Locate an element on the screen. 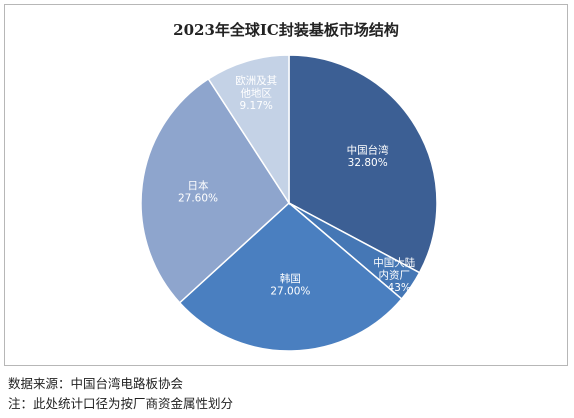 Image resolution: width=574 pixels, height=418 pixels. slice-value-label: 27.60% is located at coordinates (198, 199).